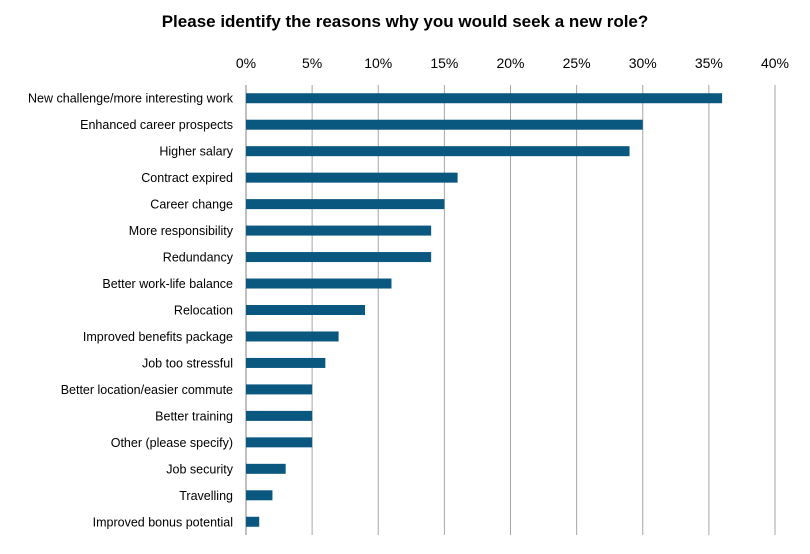 This screenshot has width=810, height=554. I want to click on category-label: Other (please specify), so click(172, 443).